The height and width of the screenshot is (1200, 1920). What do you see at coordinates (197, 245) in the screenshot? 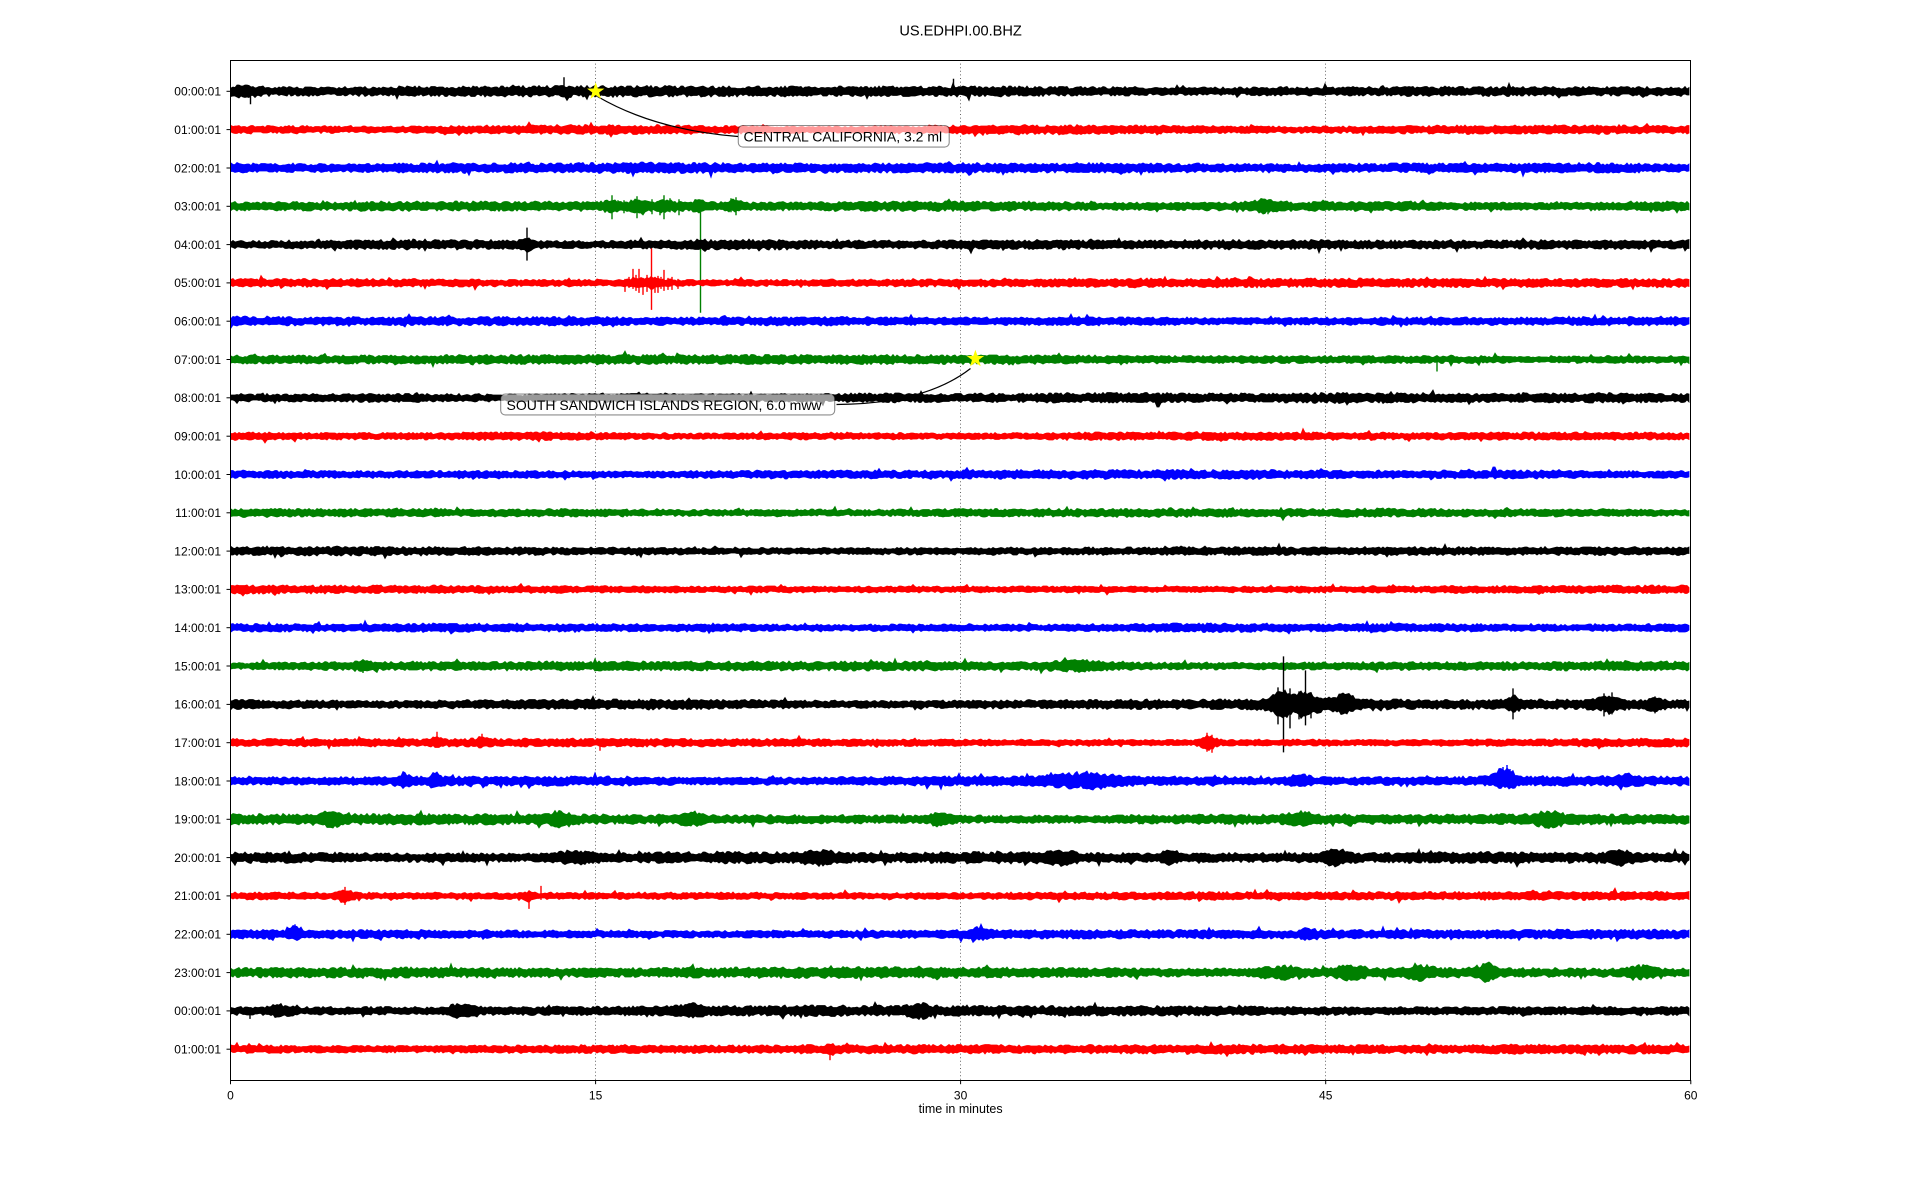
I see `svg-text: 04:00:01` at bounding box center [197, 245].